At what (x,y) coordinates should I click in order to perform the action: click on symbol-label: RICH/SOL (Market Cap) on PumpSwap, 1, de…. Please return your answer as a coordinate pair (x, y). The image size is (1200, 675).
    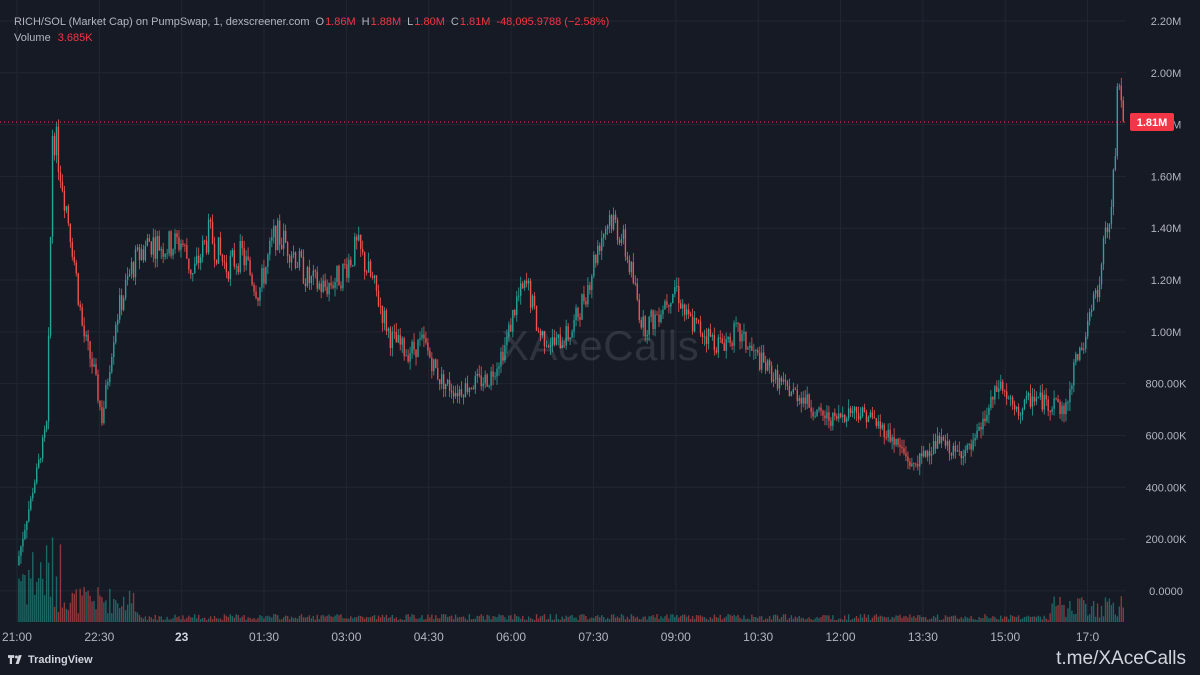
    Looking at the image, I should click on (162, 22).